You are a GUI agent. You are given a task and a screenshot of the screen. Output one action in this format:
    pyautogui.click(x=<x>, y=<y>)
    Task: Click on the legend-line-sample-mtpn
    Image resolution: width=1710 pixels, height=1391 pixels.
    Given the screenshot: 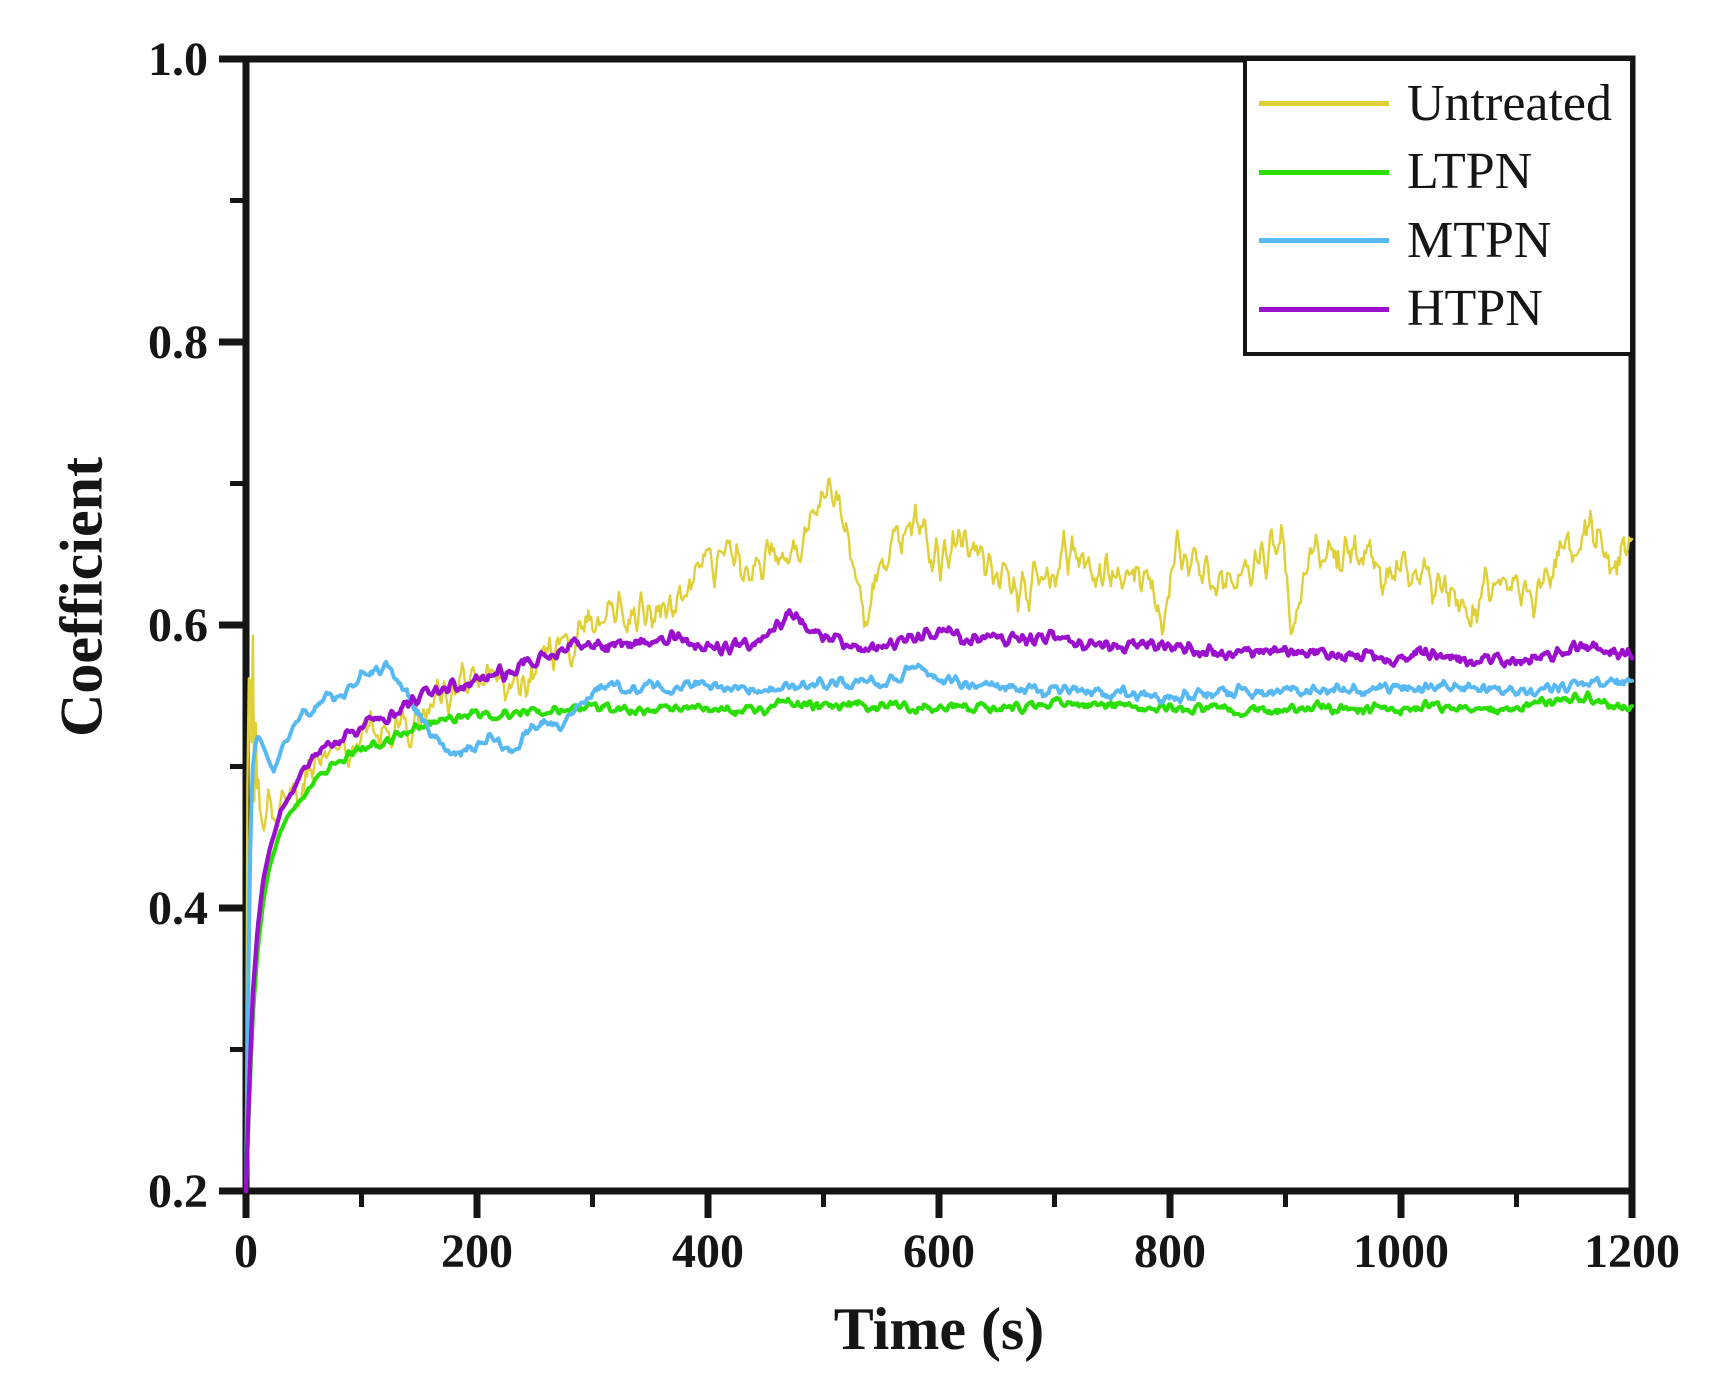 What is the action you would take?
    pyautogui.click(x=1324, y=241)
    